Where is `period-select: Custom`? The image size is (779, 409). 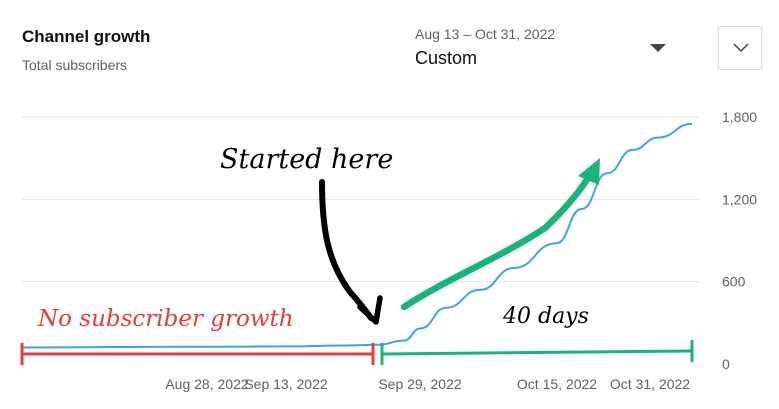
period-select: Custom is located at coordinates (446, 58).